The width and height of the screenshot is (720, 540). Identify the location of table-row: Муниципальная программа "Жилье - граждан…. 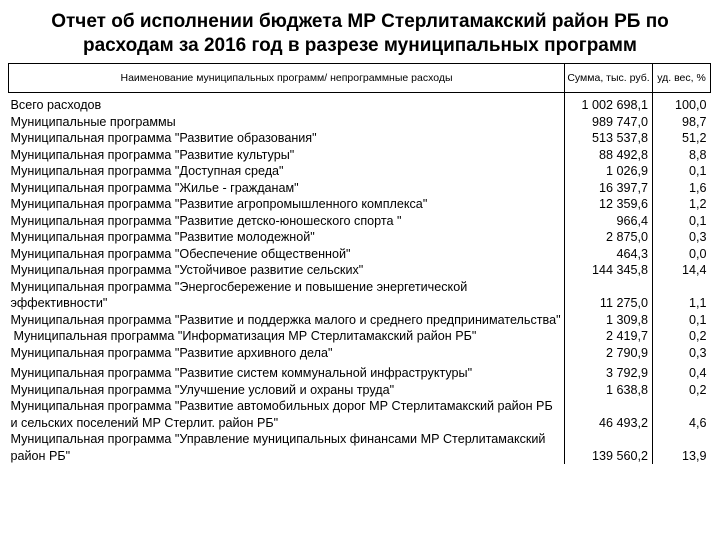
(360, 187).